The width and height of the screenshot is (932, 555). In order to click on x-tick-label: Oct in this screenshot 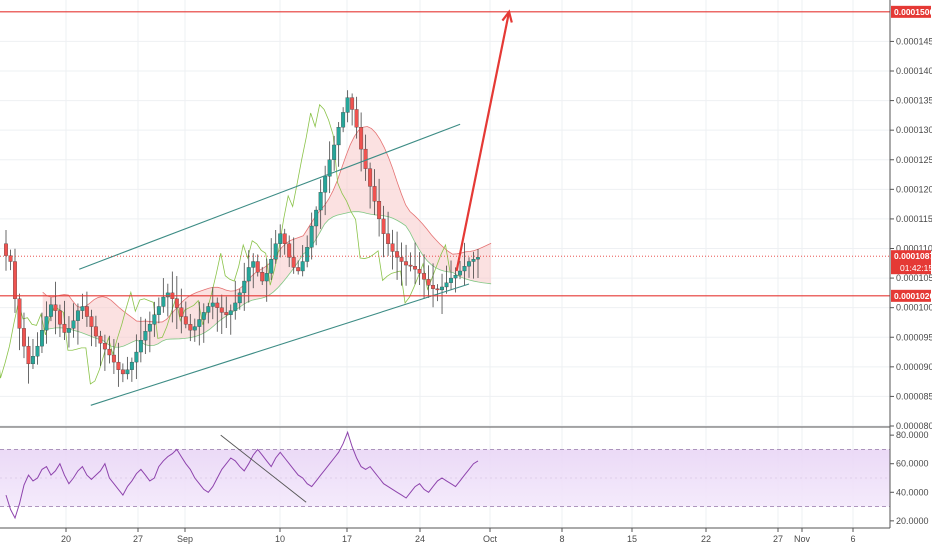, I will do `click(490, 539)`.